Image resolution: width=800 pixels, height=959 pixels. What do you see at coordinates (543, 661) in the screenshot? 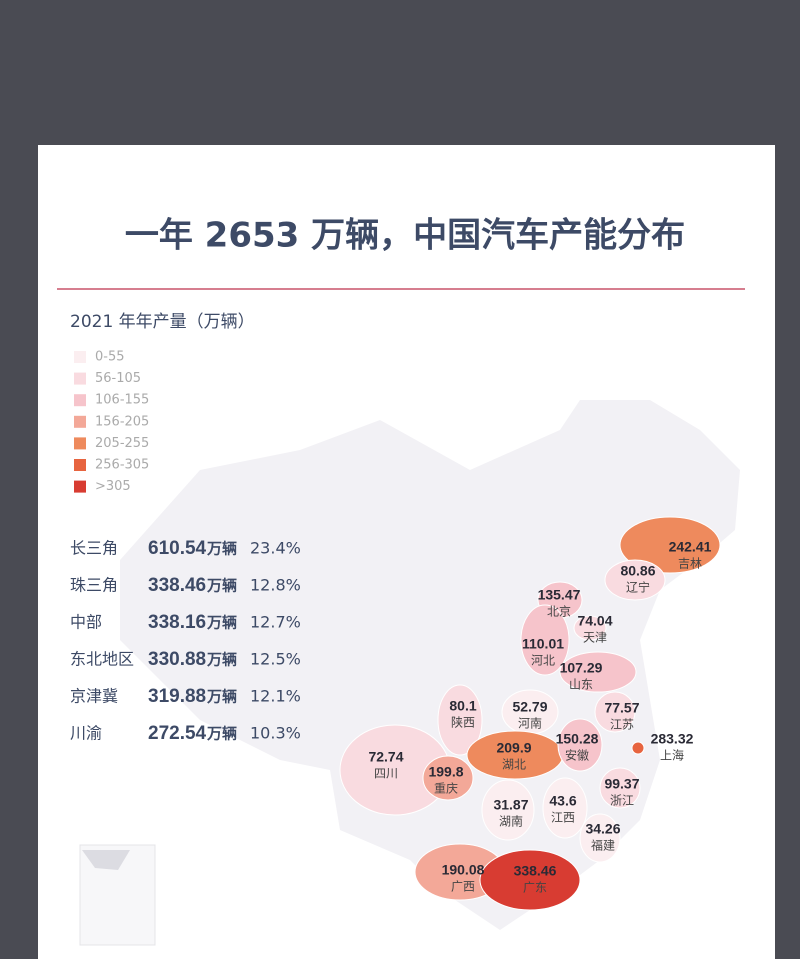
I see `province-name: 河北` at bounding box center [543, 661].